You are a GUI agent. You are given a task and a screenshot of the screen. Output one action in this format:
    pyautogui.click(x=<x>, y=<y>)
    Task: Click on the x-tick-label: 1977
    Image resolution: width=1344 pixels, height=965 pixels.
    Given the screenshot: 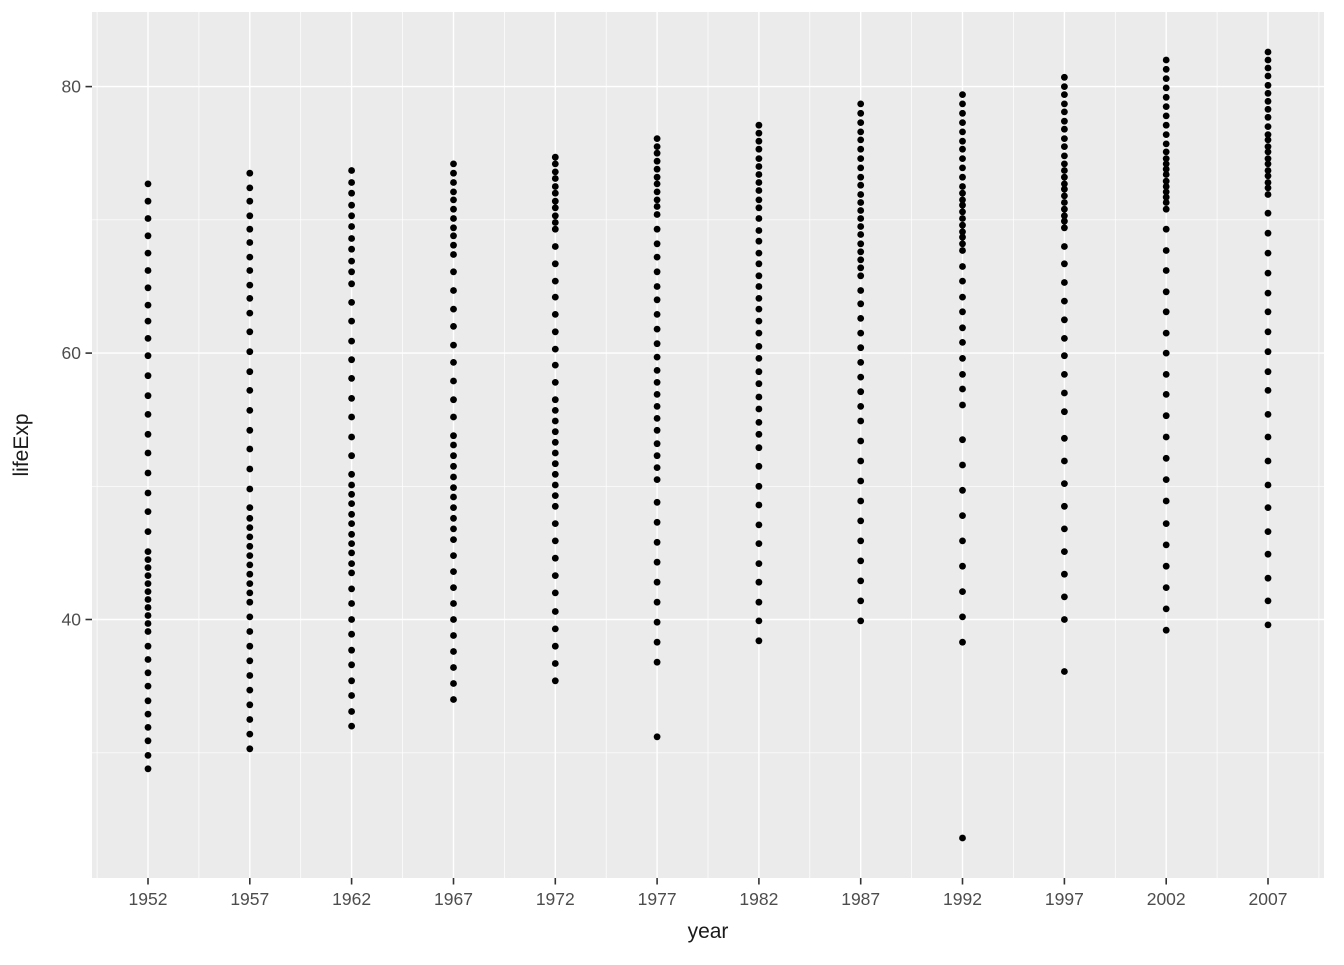 What is the action you would take?
    pyautogui.click(x=657, y=899)
    